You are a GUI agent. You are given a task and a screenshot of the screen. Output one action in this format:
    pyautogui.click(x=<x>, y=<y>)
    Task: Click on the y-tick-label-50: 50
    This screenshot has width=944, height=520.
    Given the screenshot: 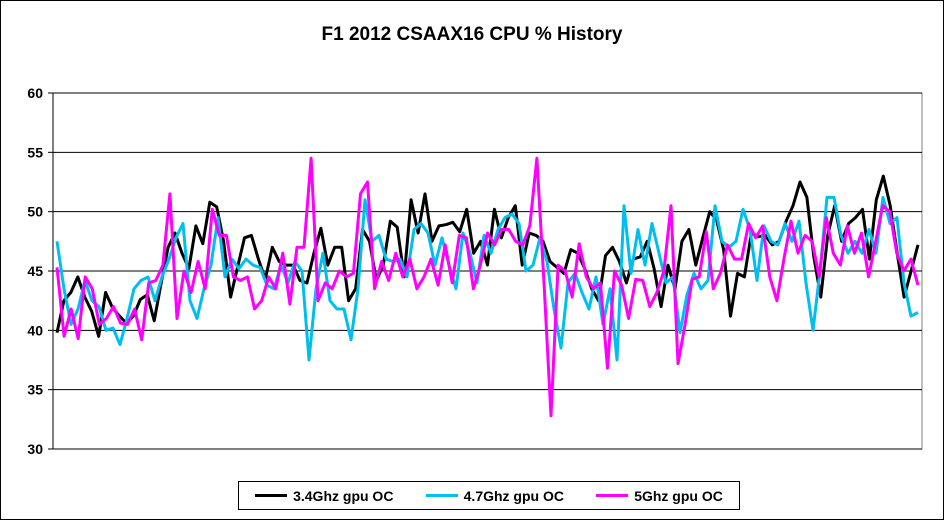 What is the action you would take?
    pyautogui.click(x=35, y=212)
    